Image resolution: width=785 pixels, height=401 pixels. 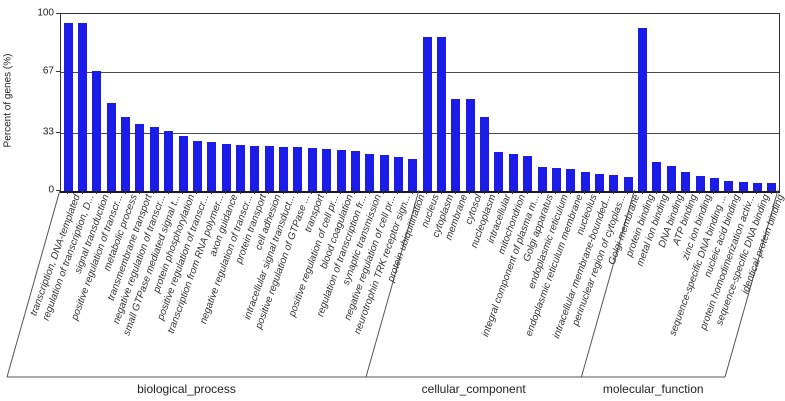 What do you see at coordinates (51, 190) in the screenshot?
I see `y-tick-label: 0` at bounding box center [51, 190].